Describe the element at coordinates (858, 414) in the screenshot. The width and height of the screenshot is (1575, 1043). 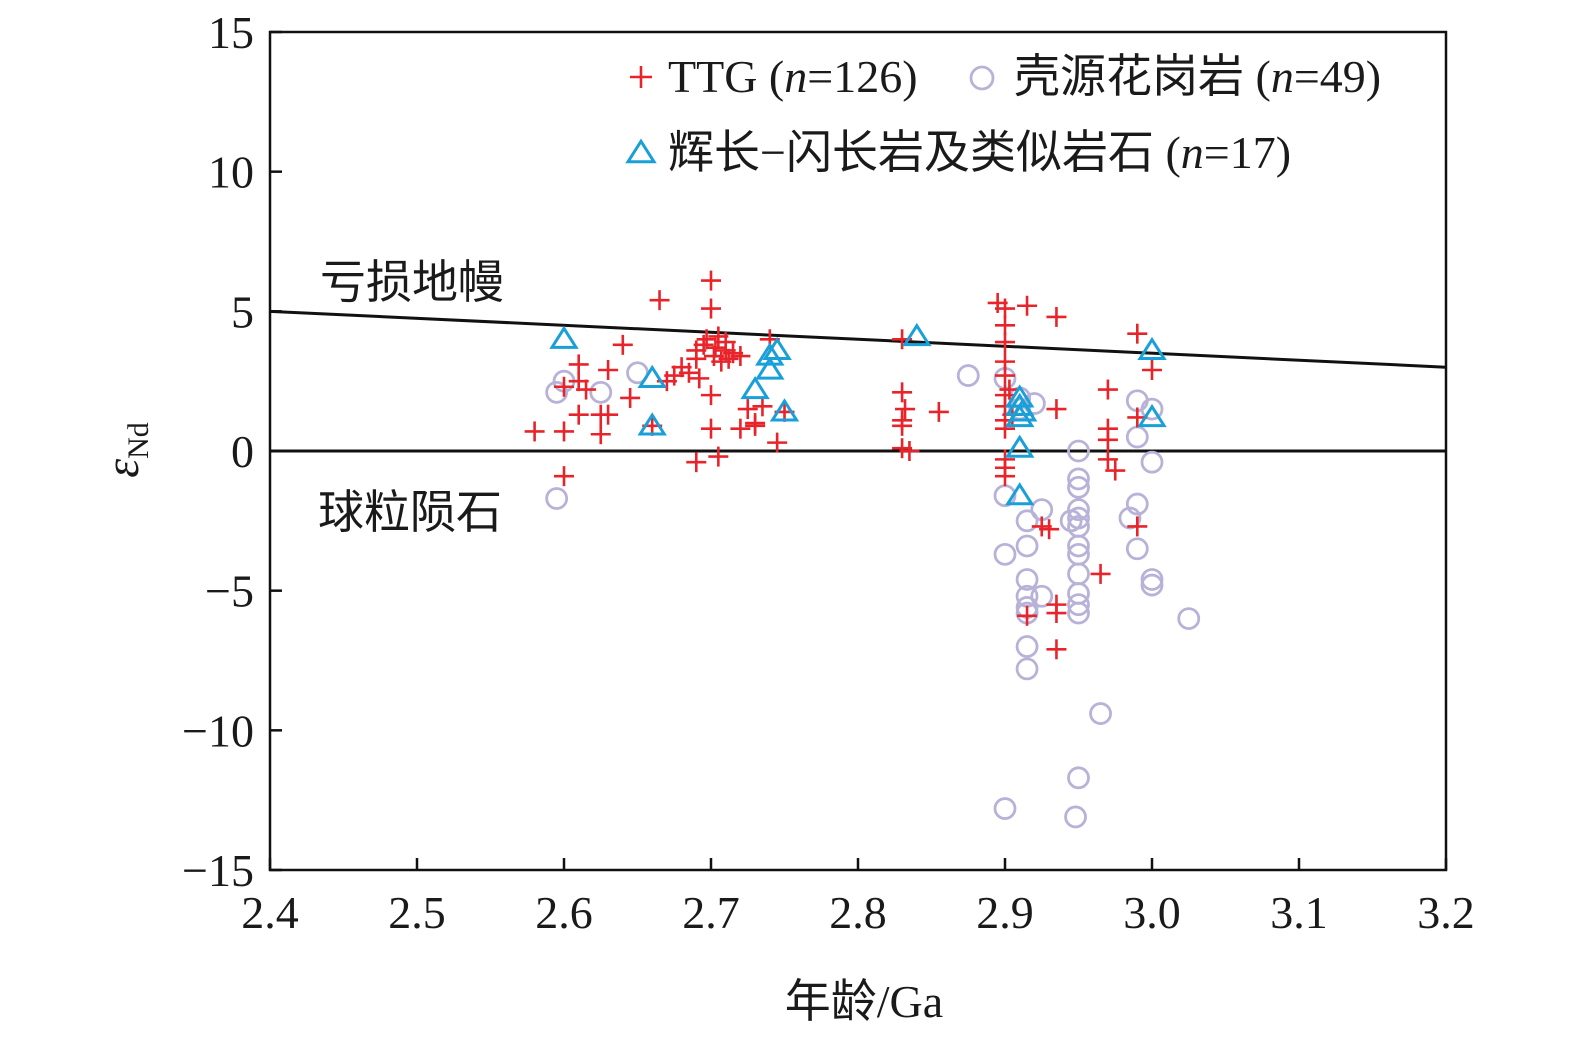
I see `series-triangle` at that location.